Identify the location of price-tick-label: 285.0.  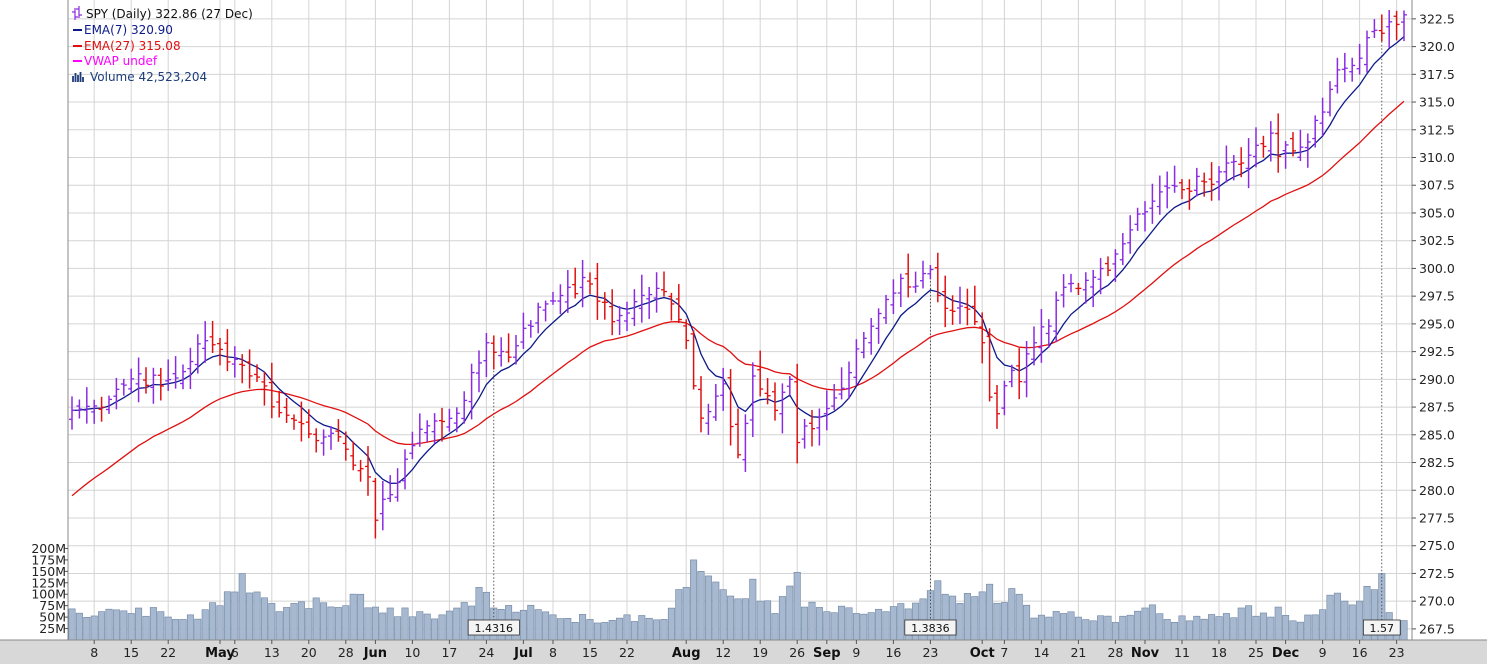
(1437, 434).